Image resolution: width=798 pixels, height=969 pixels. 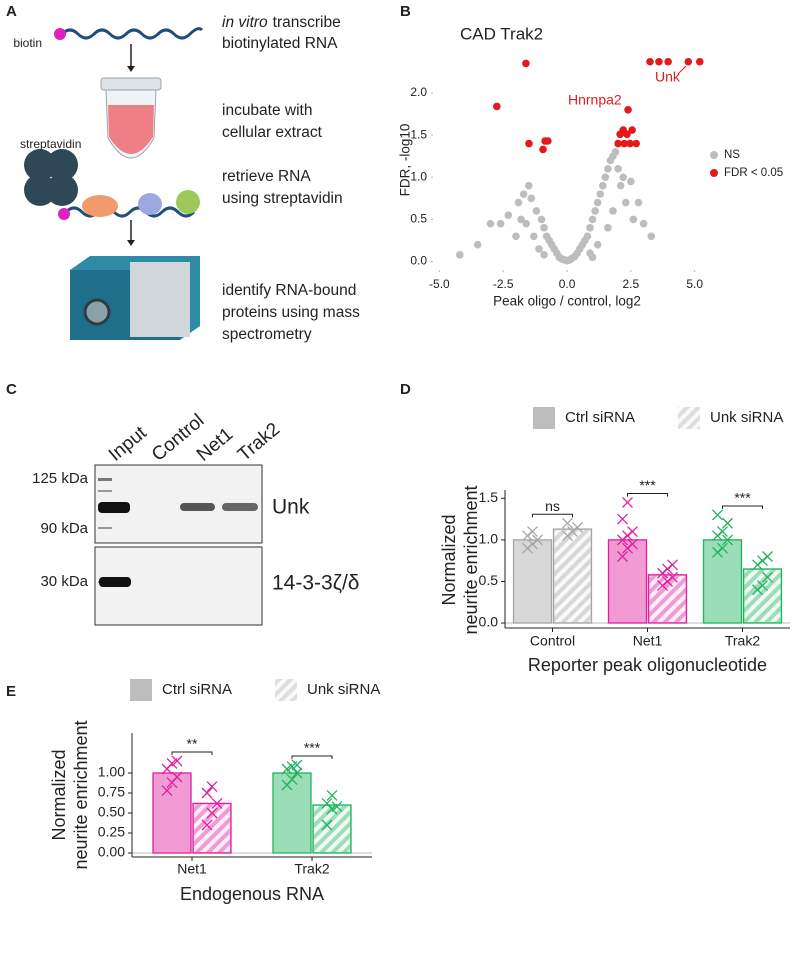 What do you see at coordinates (567, 301) in the screenshot?
I see `x-axis-title: Peak oligo / control, log2` at bounding box center [567, 301].